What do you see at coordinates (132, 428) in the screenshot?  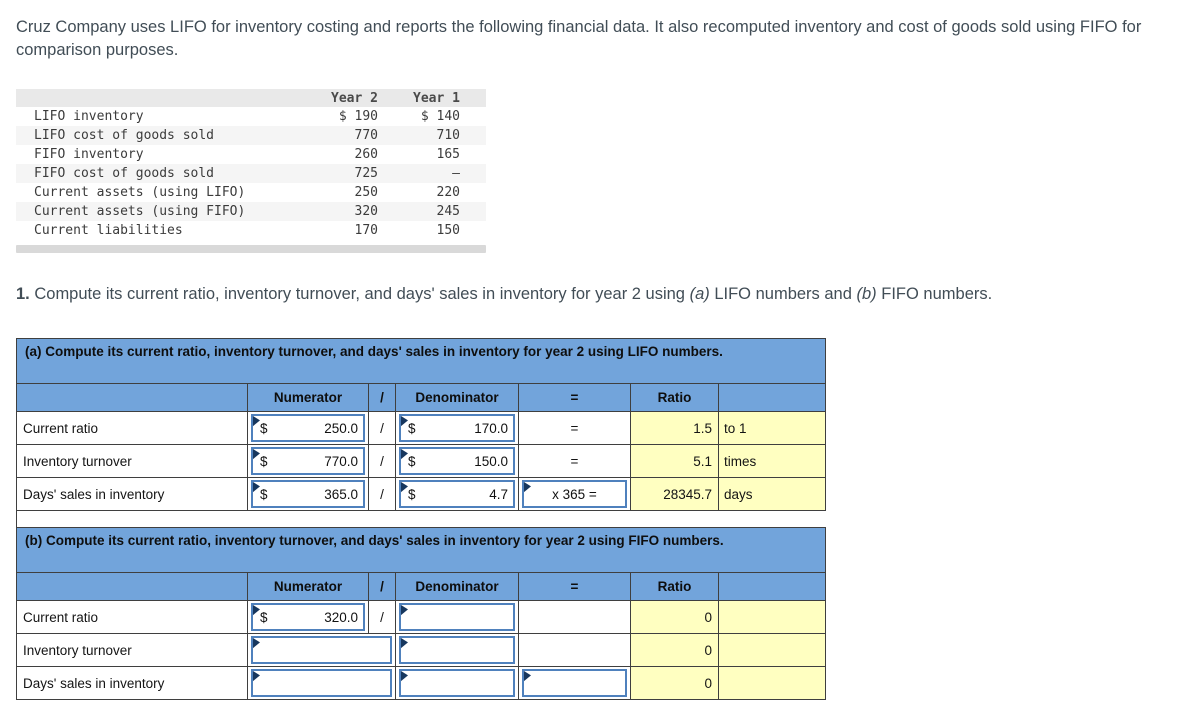 I see `row-label: Current ratio` at bounding box center [132, 428].